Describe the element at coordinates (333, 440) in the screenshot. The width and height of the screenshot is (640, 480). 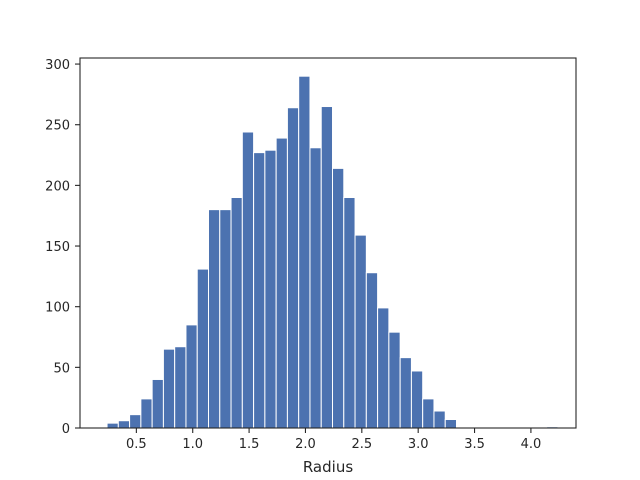
I see `x-axis-ticks: 0.5 1.0 1.5 2.0 2.5 3.0 3.5 4.0` at that location.